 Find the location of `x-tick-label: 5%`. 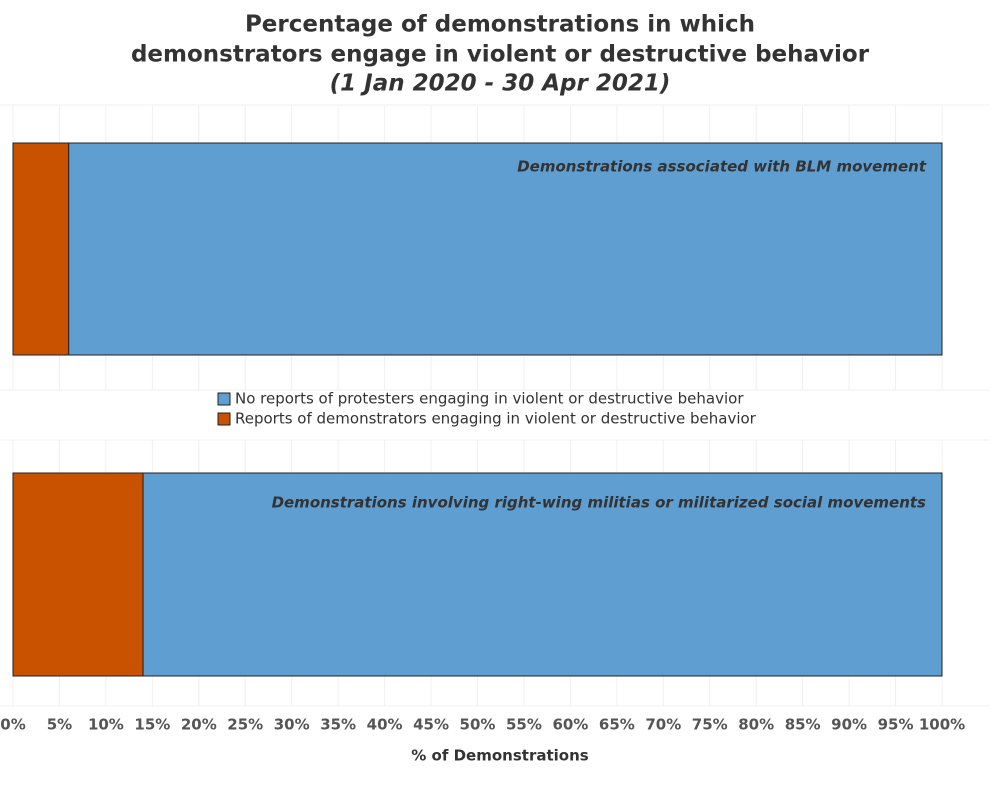

x-tick-label: 5% is located at coordinates (59, 725).